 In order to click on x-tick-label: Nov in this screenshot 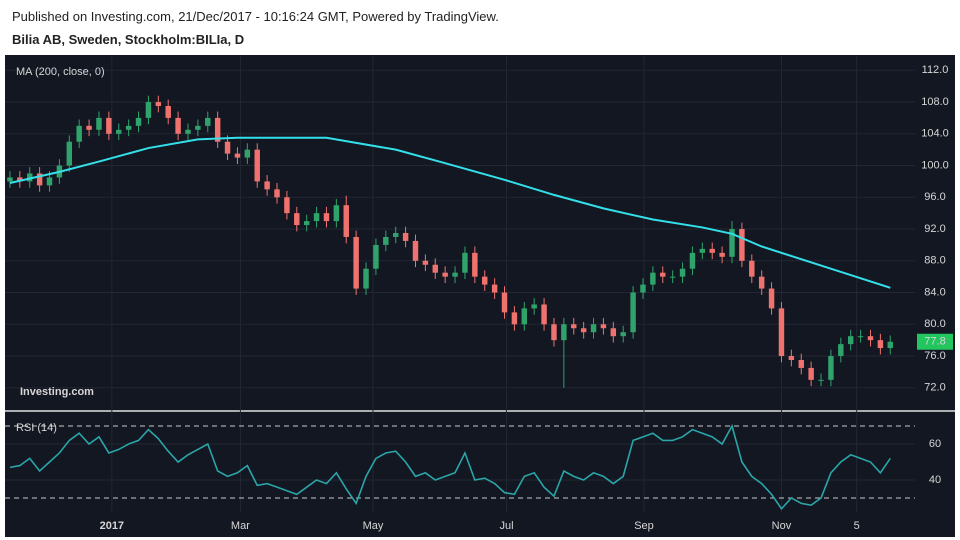, I will do `click(782, 526)`.